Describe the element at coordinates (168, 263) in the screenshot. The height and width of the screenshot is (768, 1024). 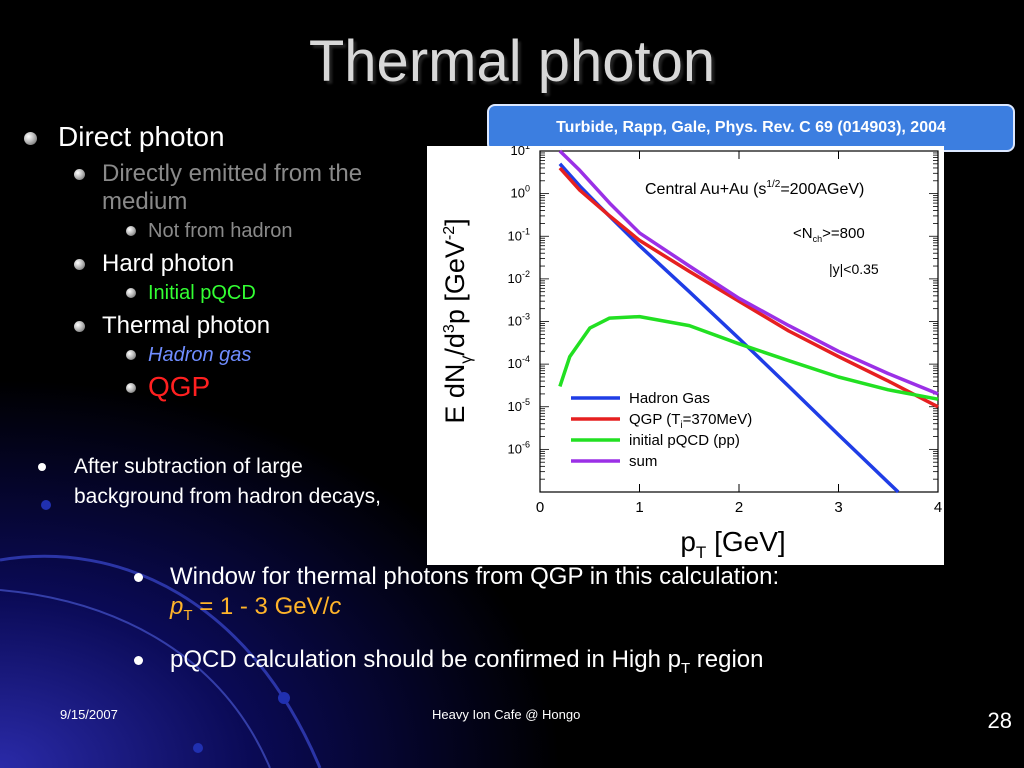
I see `bullet-text: Hard photon` at that location.